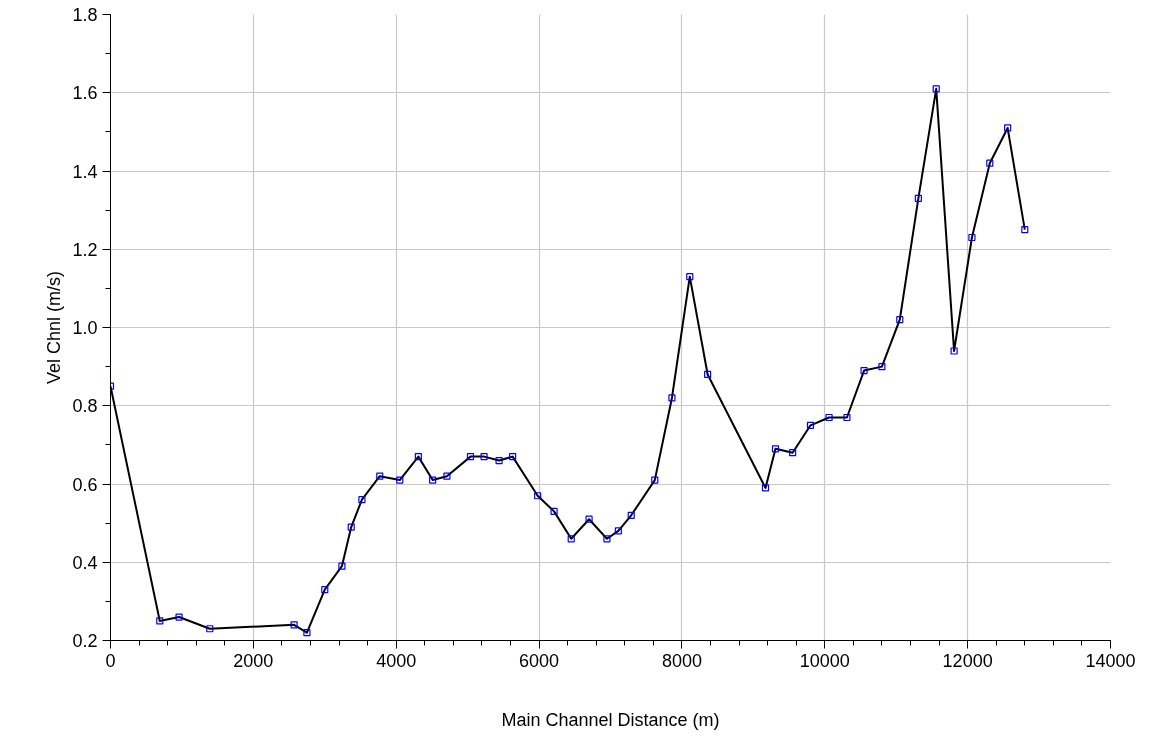 The width and height of the screenshot is (1161, 742). What do you see at coordinates (85, 93) in the screenshot?
I see `y-tick-label: 1.6` at bounding box center [85, 93].